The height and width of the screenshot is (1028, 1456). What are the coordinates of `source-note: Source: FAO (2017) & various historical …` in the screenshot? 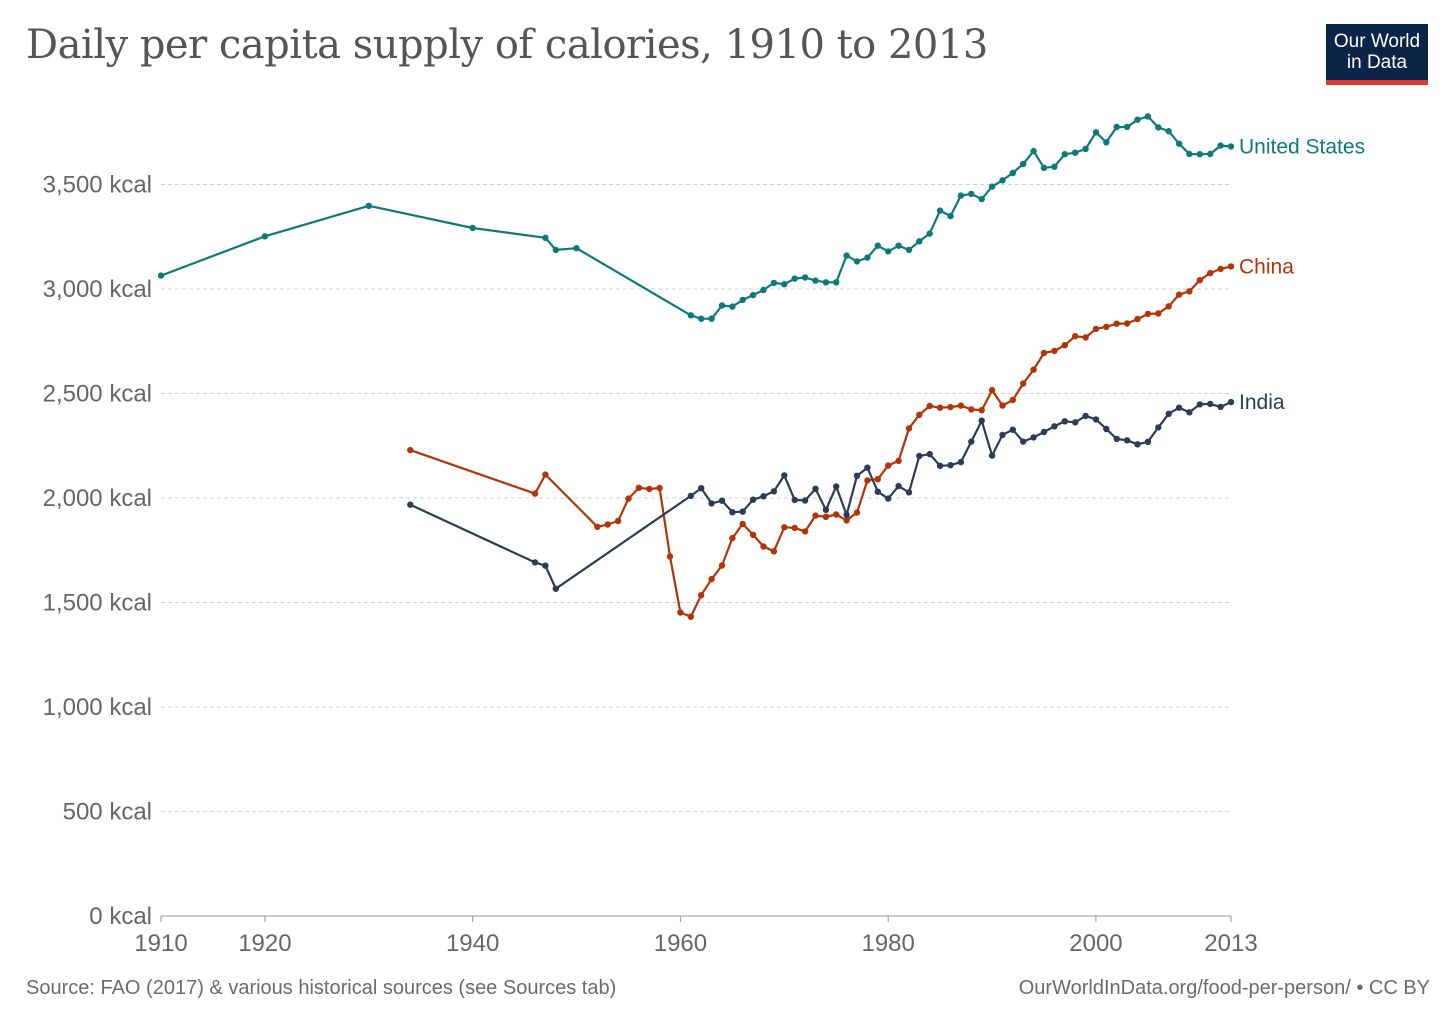 It's located at (321, 988).